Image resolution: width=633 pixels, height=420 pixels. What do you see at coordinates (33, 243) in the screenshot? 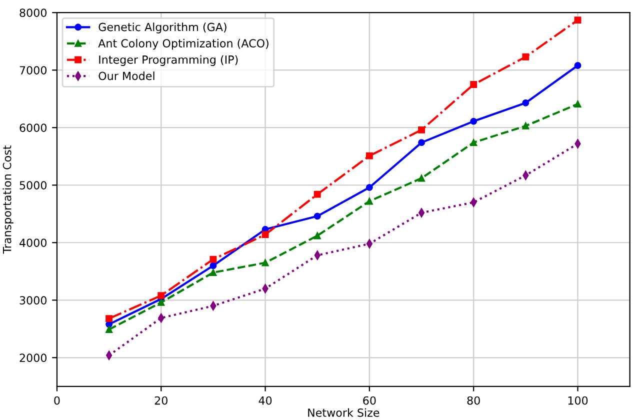
I see `y-tick-label: 4000` at bounding box center [33, 243].